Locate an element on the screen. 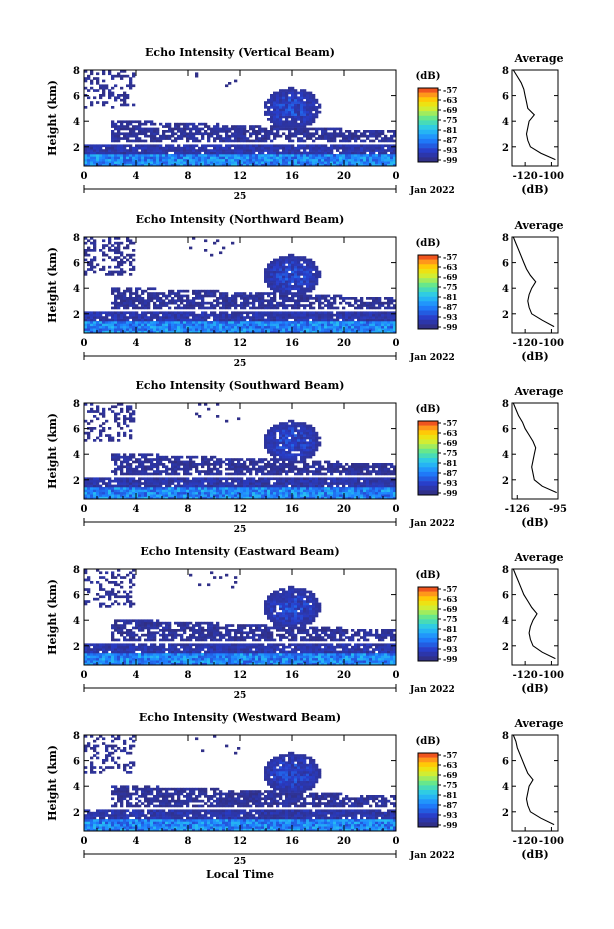 This screenshot has width=614, height=929. colorbar-tick-label: -63 is located at coordinates (450, 100).